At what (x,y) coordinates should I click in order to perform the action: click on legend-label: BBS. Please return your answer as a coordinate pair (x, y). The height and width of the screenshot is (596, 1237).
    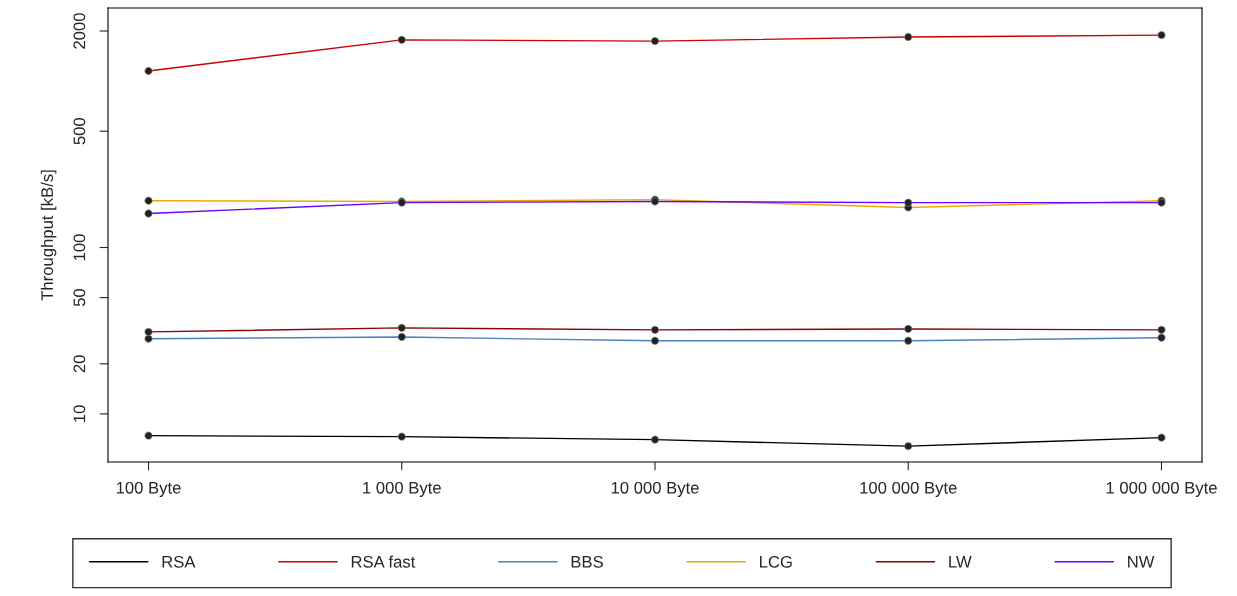
    Looking at the image, I should click on (587, 561).